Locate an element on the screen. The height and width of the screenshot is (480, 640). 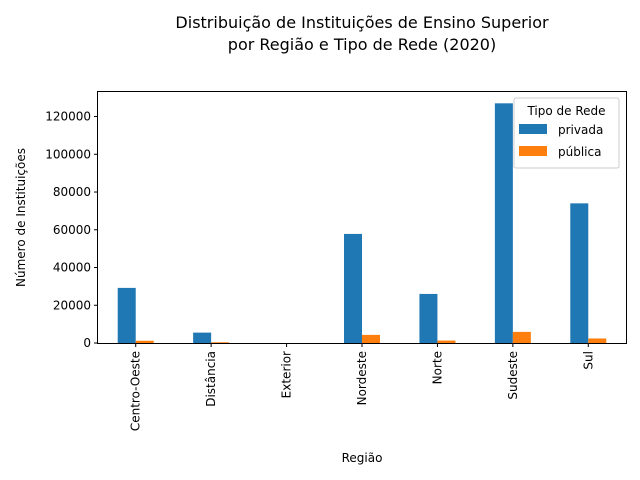
x-axis-label: Região is located at coordinates (362, 458).